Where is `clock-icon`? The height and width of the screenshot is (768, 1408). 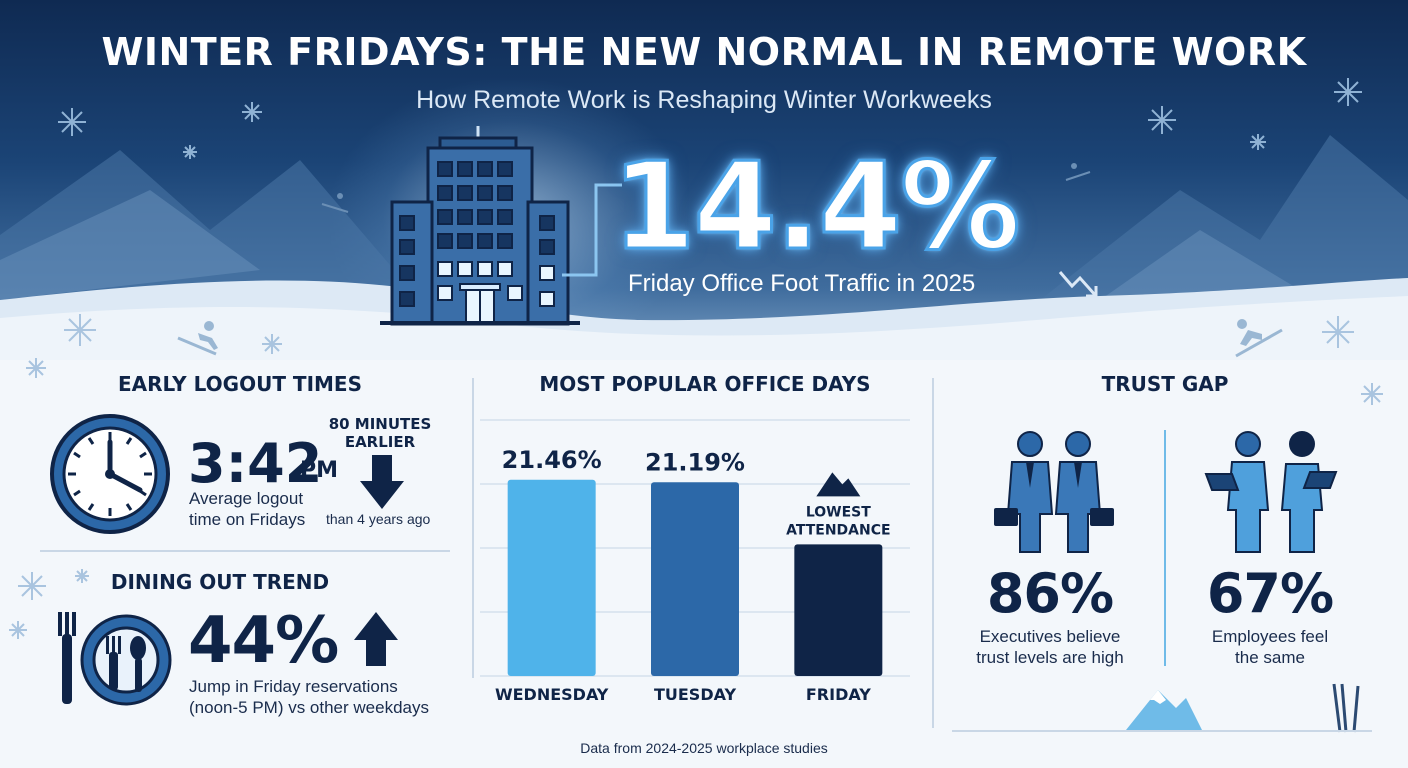
clock-icon is located at coordinates (110, 474).